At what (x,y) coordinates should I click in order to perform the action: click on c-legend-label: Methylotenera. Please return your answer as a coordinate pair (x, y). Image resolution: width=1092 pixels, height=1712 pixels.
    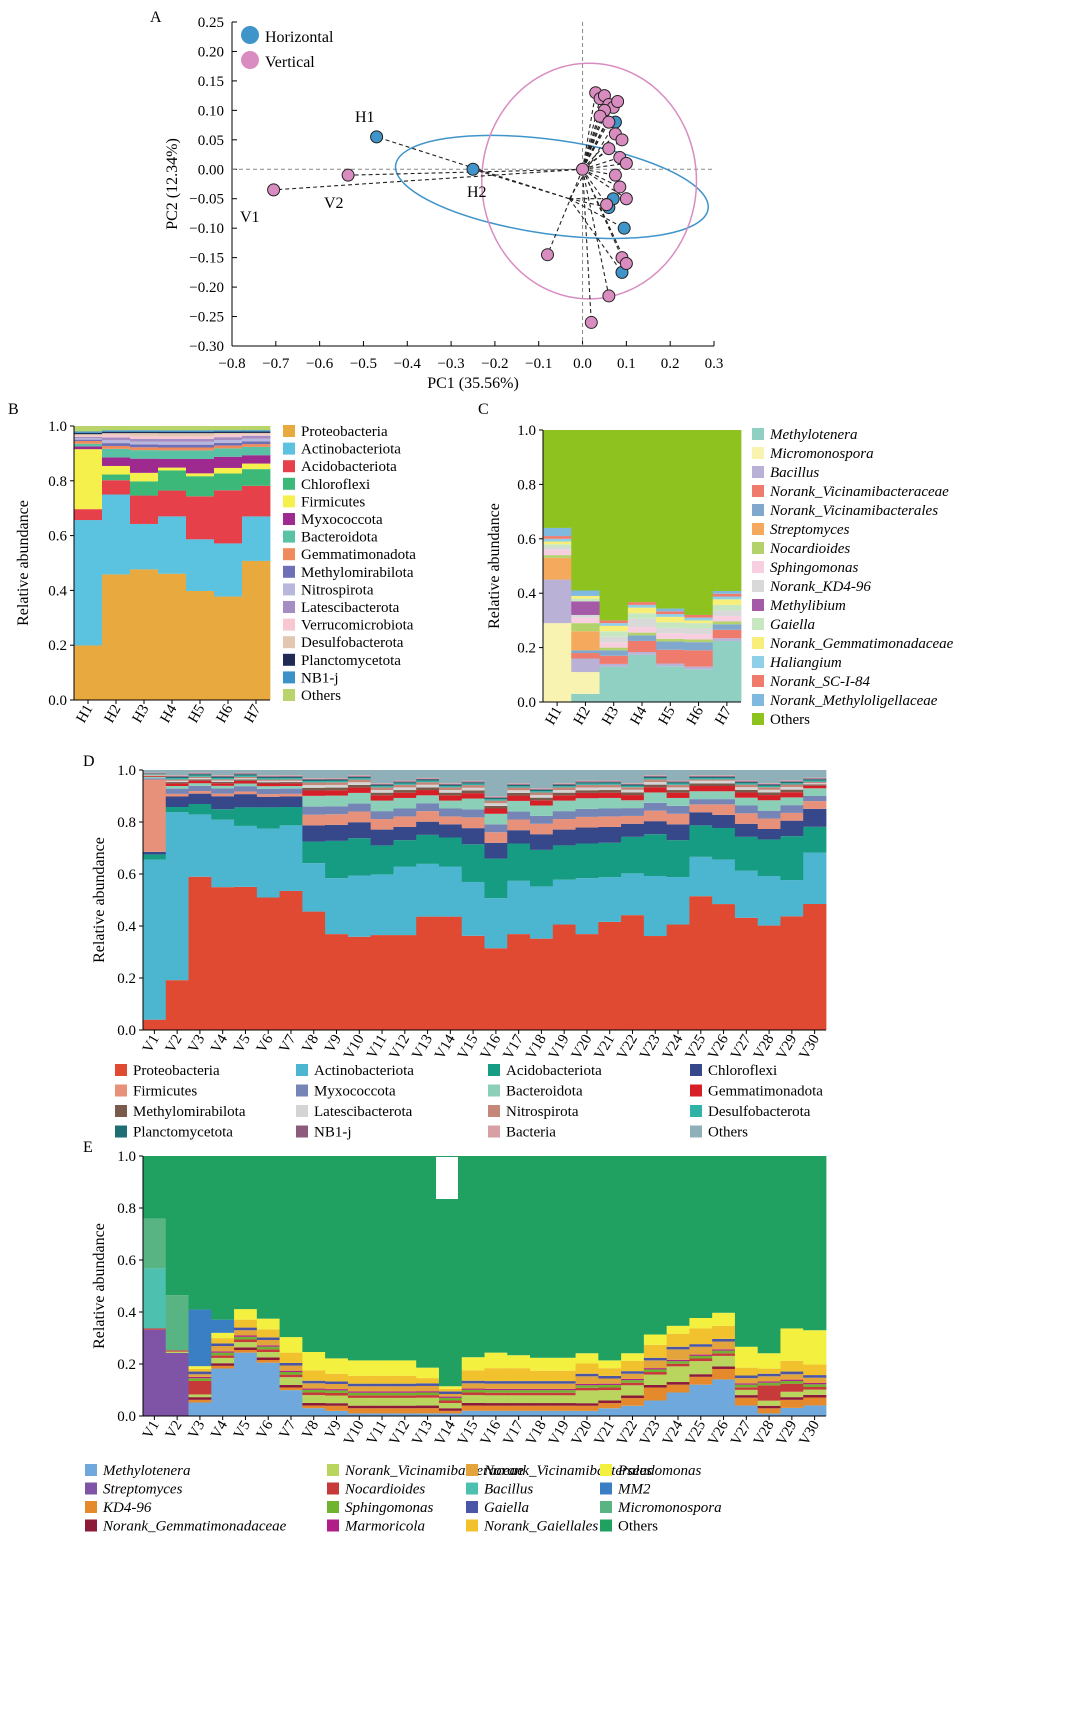
    Looking at the image, I should click on (813, 435).